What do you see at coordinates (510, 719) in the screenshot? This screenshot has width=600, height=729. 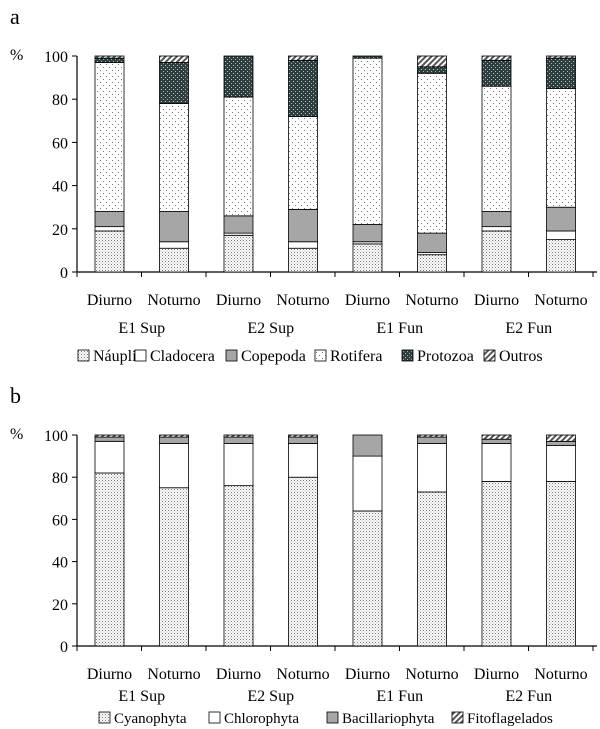 I see `legend-label: Fitoflagelados` at bounding box center [510, 719].